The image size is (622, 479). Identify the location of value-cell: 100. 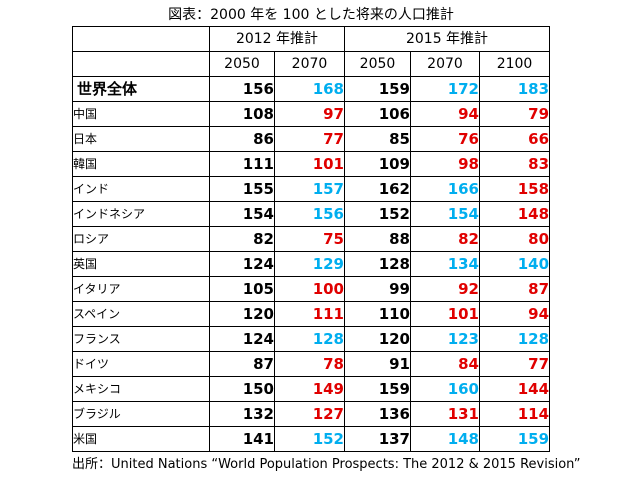
(309, 289).